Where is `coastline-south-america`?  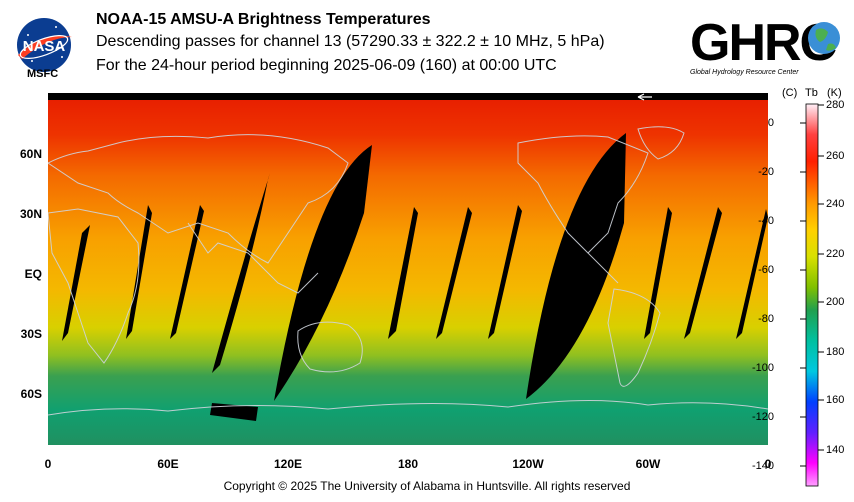 coastline-south-america is located at coordinates (634, 337).